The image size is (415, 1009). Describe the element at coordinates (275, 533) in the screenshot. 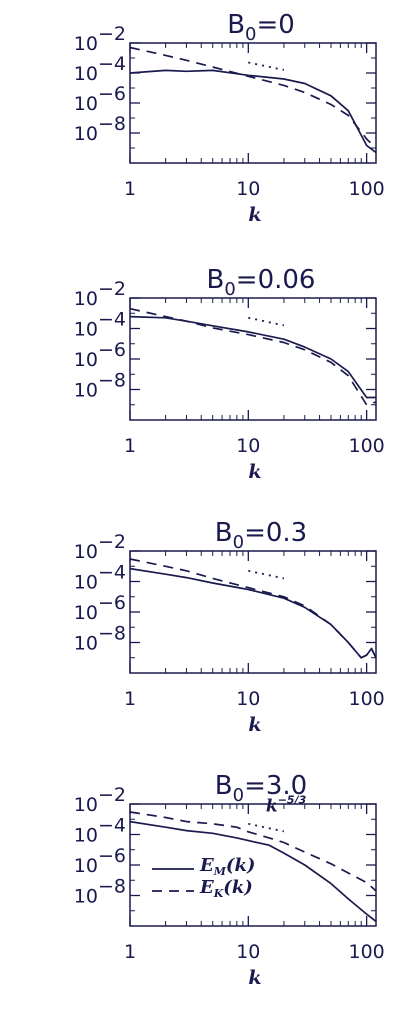

I see `title-rest: =0.3` at that location.